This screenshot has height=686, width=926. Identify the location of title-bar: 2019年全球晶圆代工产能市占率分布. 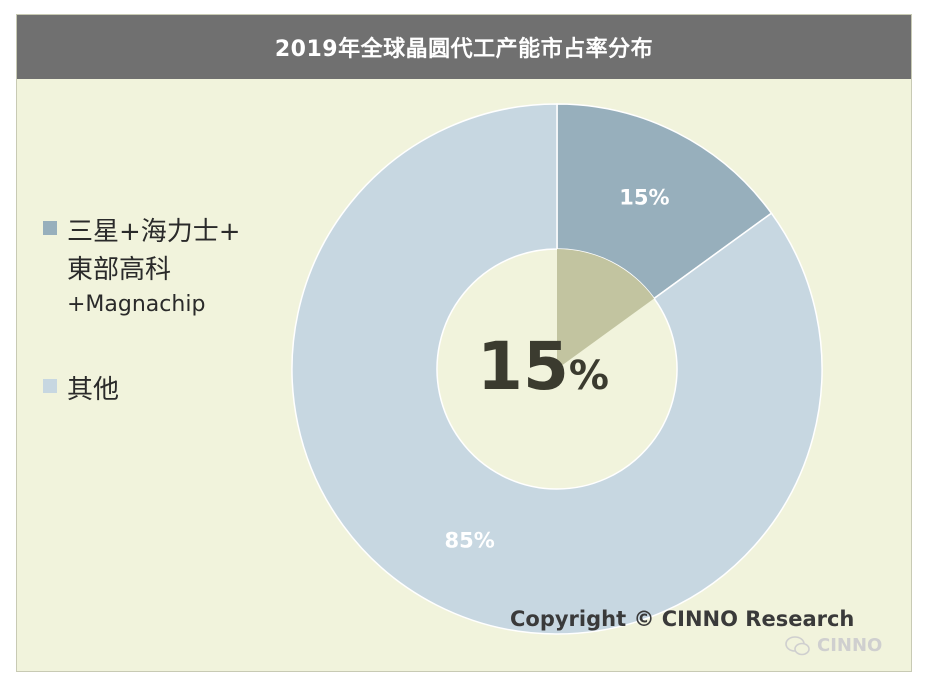
(464, 47).